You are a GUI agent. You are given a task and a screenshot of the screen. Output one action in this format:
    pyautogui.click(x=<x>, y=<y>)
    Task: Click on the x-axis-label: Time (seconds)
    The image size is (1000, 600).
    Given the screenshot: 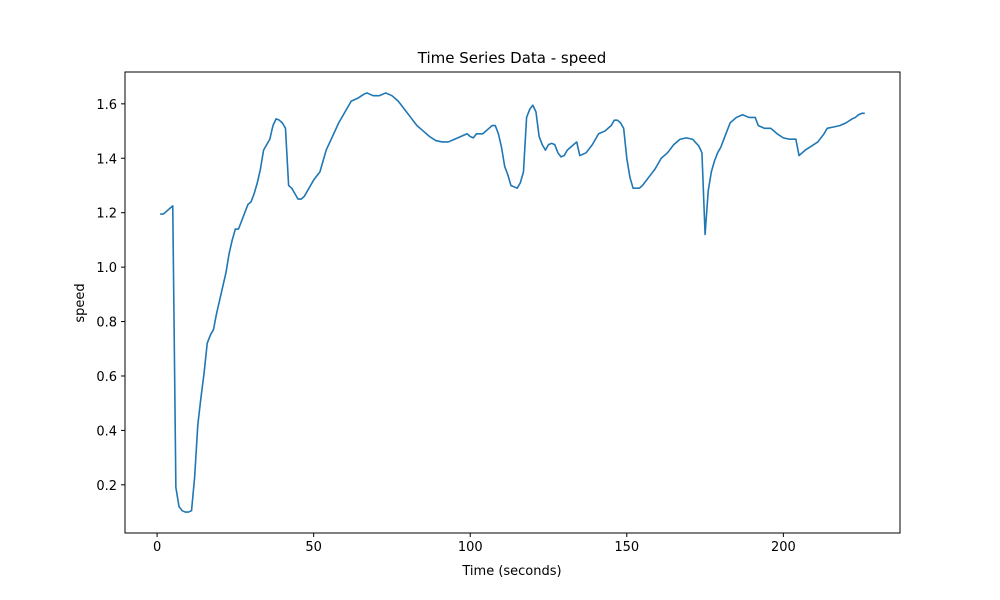 What is the action you would take?
    pyautogui.click(x=511, y=571)
    